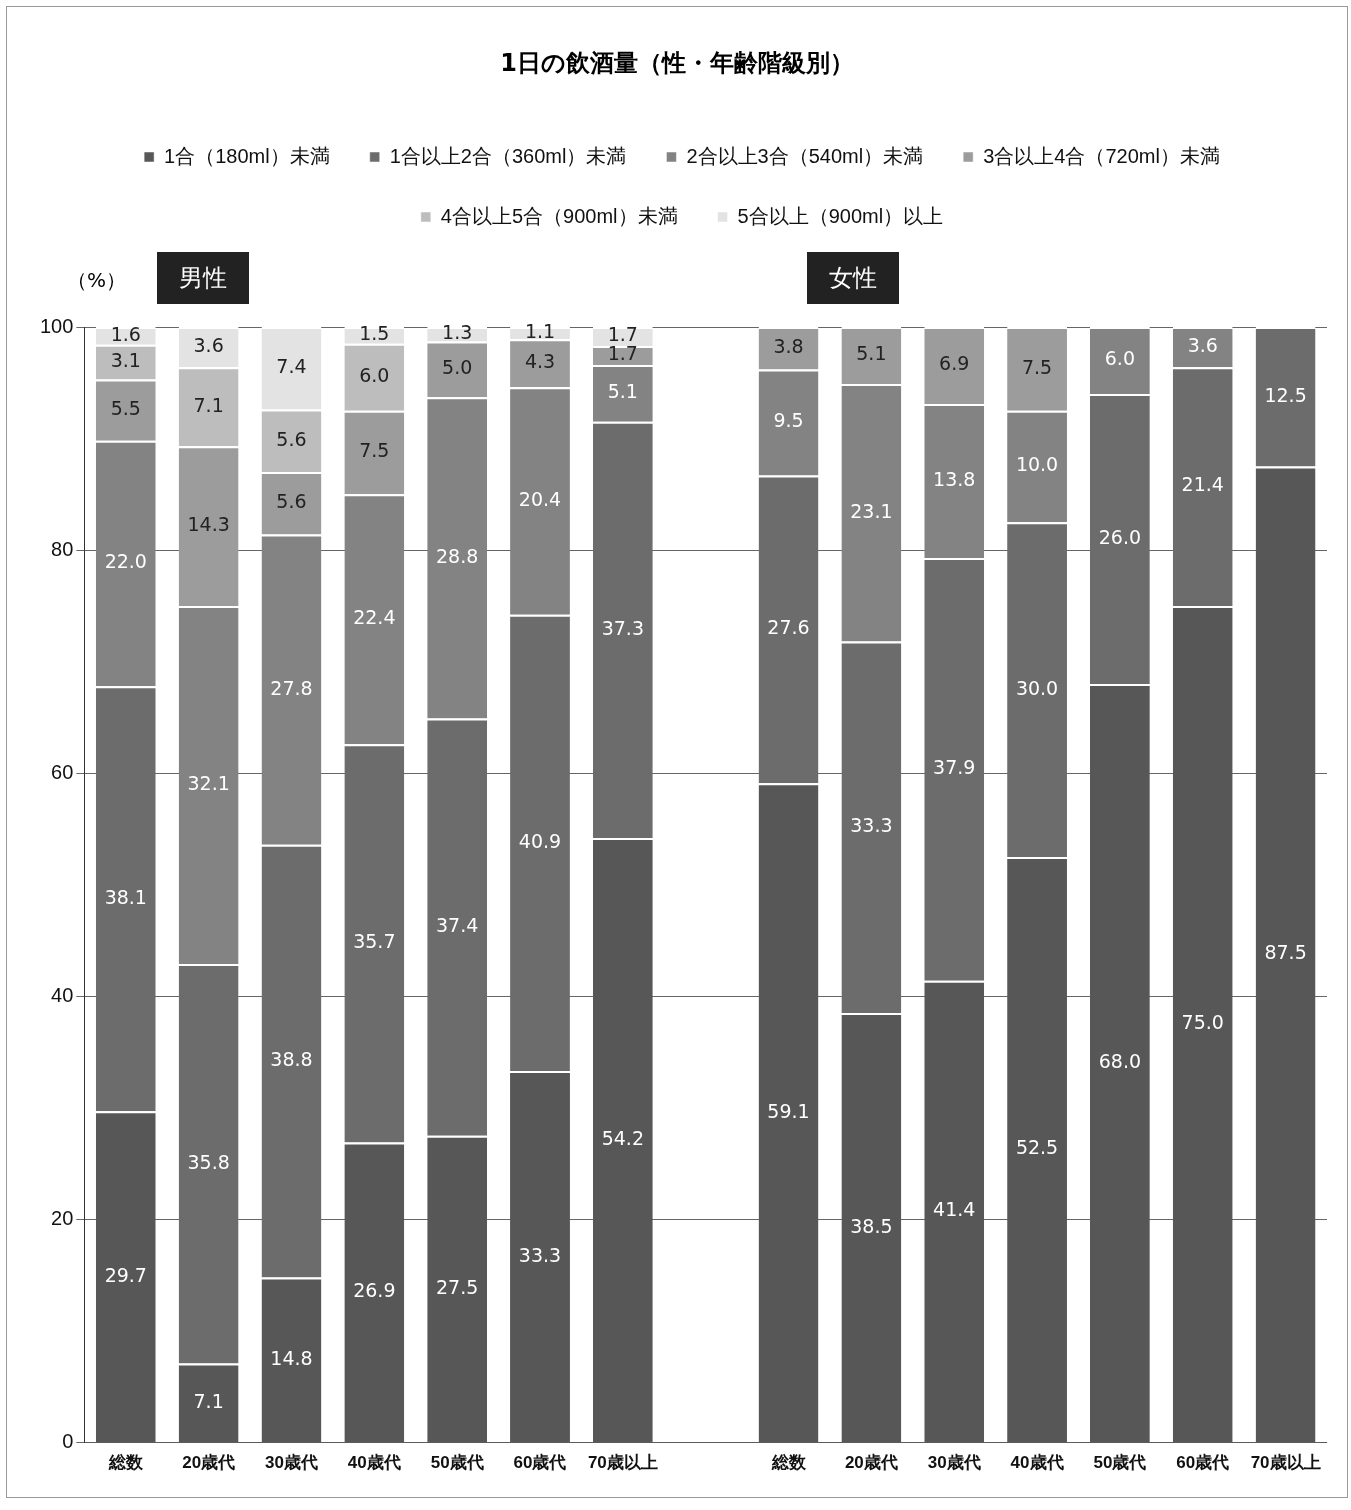 This screenshot has height=1510, width=1351. Describe the element at coordinates (954, 478) in the screenshot. I see `data-label: 13.8` at that location.